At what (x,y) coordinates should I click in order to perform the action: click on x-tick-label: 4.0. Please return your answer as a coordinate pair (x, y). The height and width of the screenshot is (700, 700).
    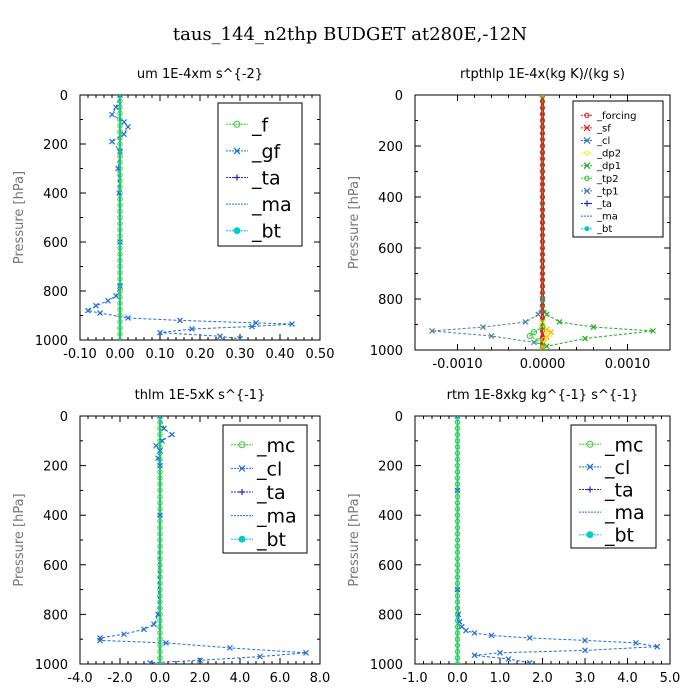
    Looking at the image, I should click on (240, 678).